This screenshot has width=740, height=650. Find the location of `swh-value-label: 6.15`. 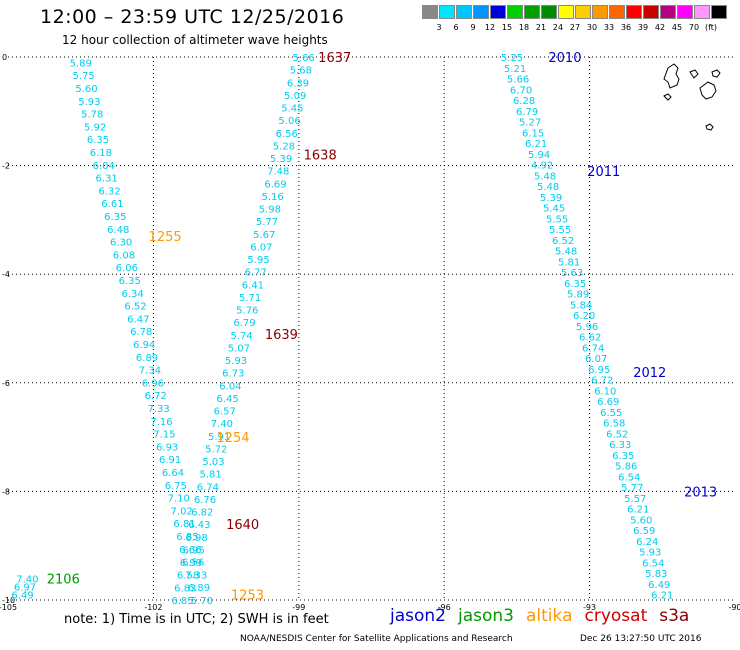

swh-value-label: 6.15 is located at coordinates (533, 133).